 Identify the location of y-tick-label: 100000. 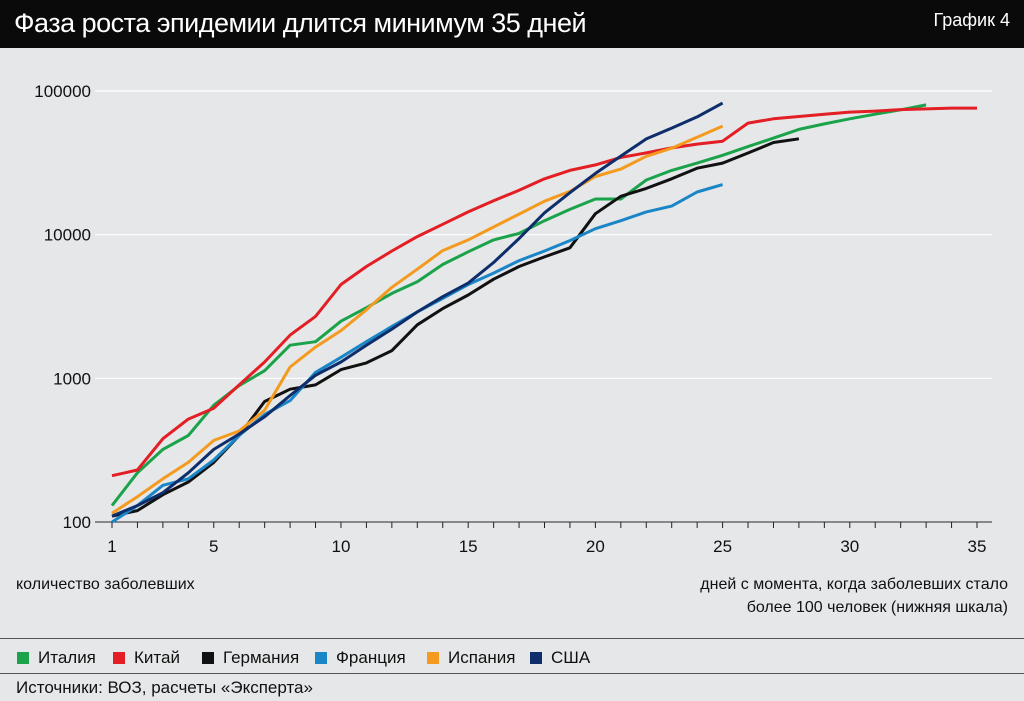
(62, 91).